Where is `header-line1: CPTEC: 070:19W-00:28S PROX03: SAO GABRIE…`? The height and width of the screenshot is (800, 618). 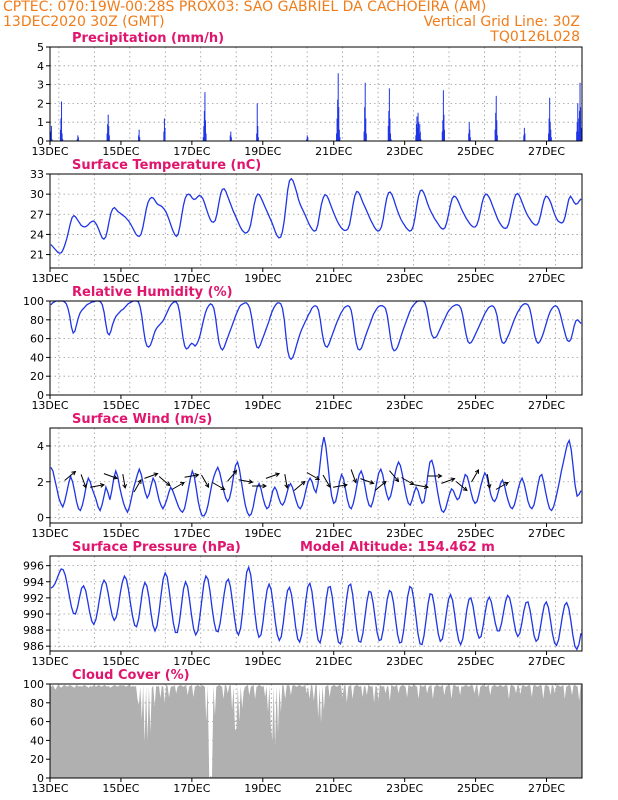 header-line1: CPTEC: 070:19W-00:28S PROX03: SAO GABRIE… is located at coordinates (245, 7).